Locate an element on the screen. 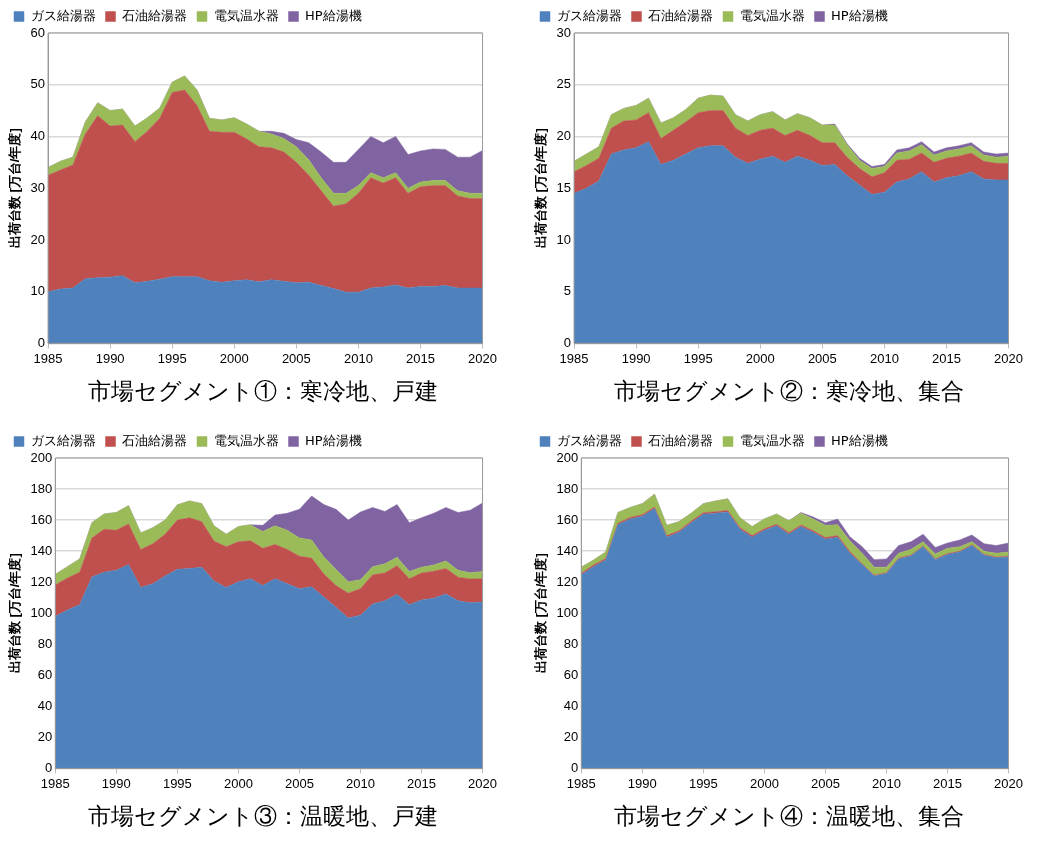 The width and height of the screenshot is (1053, 851). y-tick-label: 5 is located at coordinates (567, 291).